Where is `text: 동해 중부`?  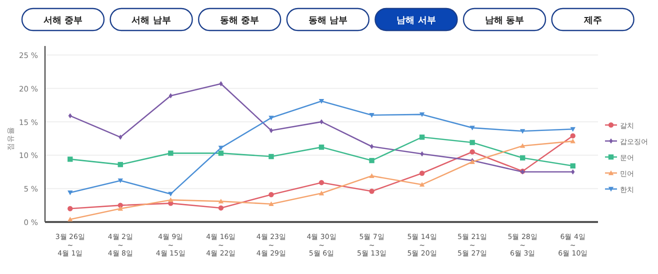 text: 동해 중부 is located at coordinates (240, 21).